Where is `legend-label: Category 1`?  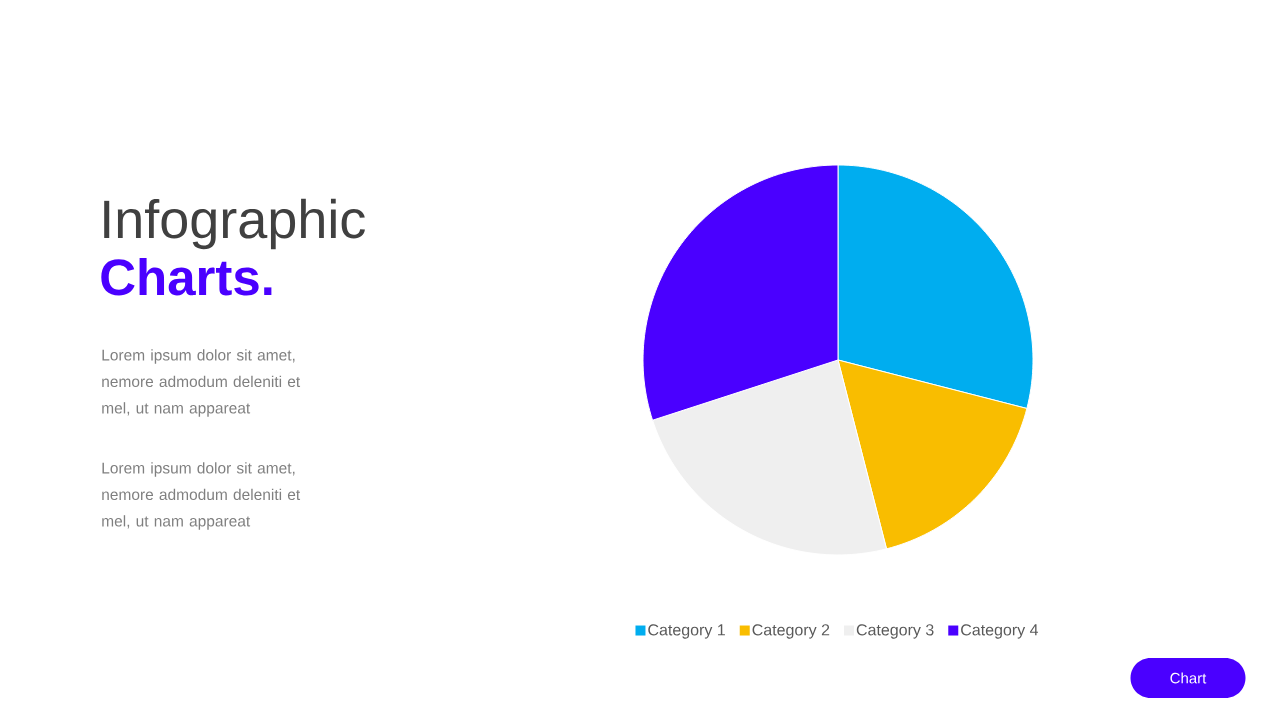
legend-label: Category 1 is located at coordinates (686, 631).